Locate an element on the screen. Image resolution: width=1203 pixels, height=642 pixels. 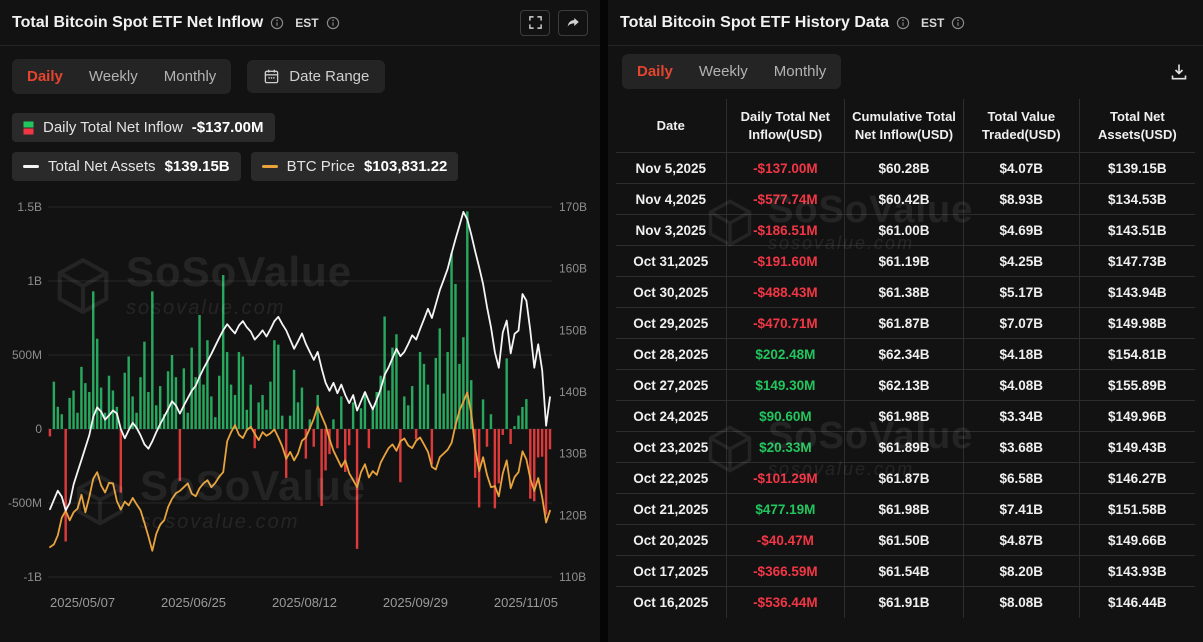
download-icon is located at coordinates (1179, 71).